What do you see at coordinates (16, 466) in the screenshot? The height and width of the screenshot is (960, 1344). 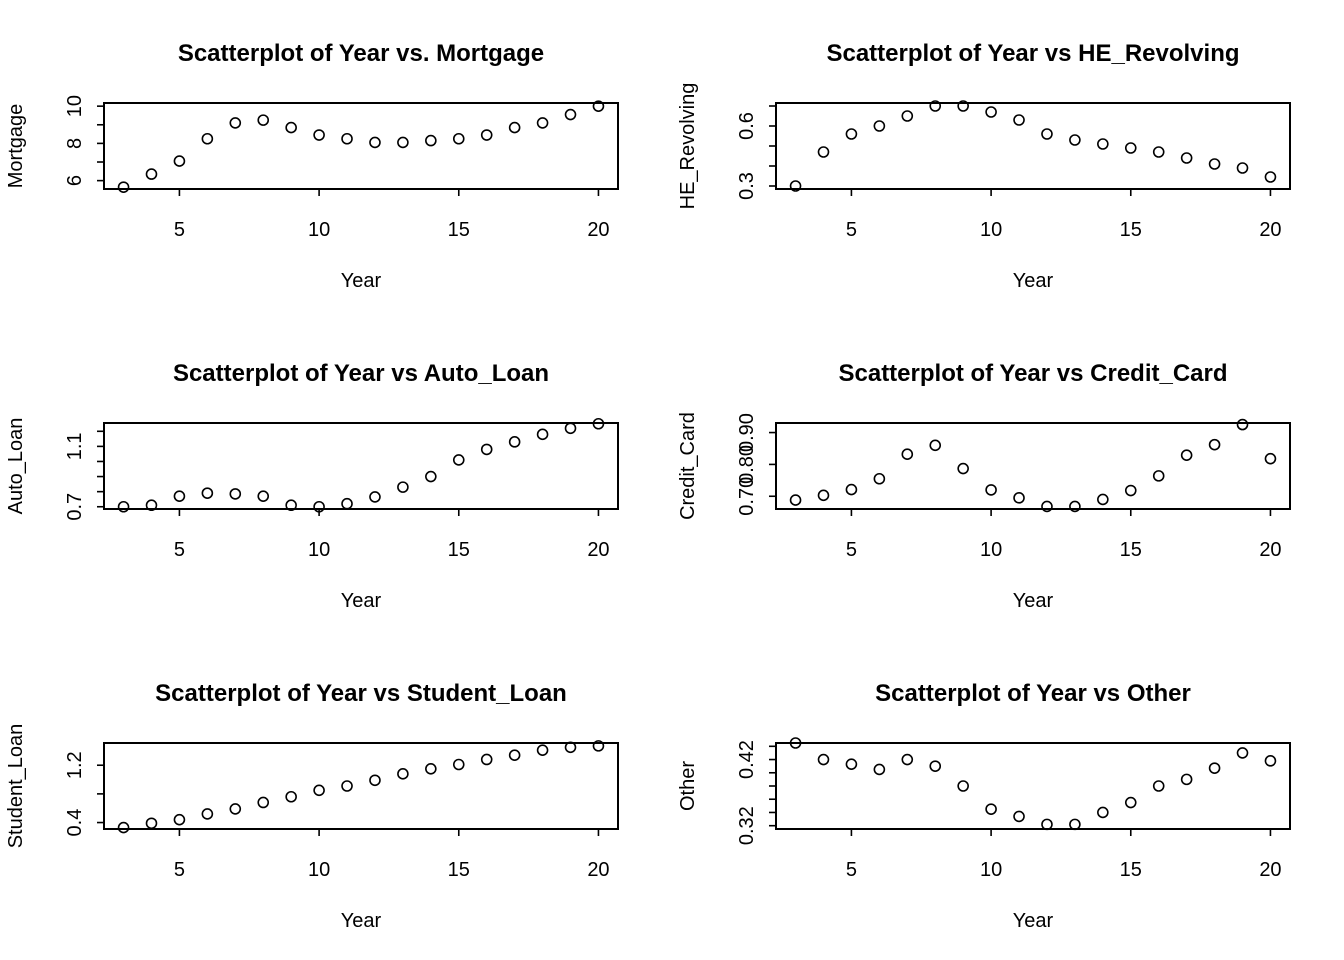 I see `chart-3-y-axis-label: Auto_Loan` at bounding box center [16, 466].